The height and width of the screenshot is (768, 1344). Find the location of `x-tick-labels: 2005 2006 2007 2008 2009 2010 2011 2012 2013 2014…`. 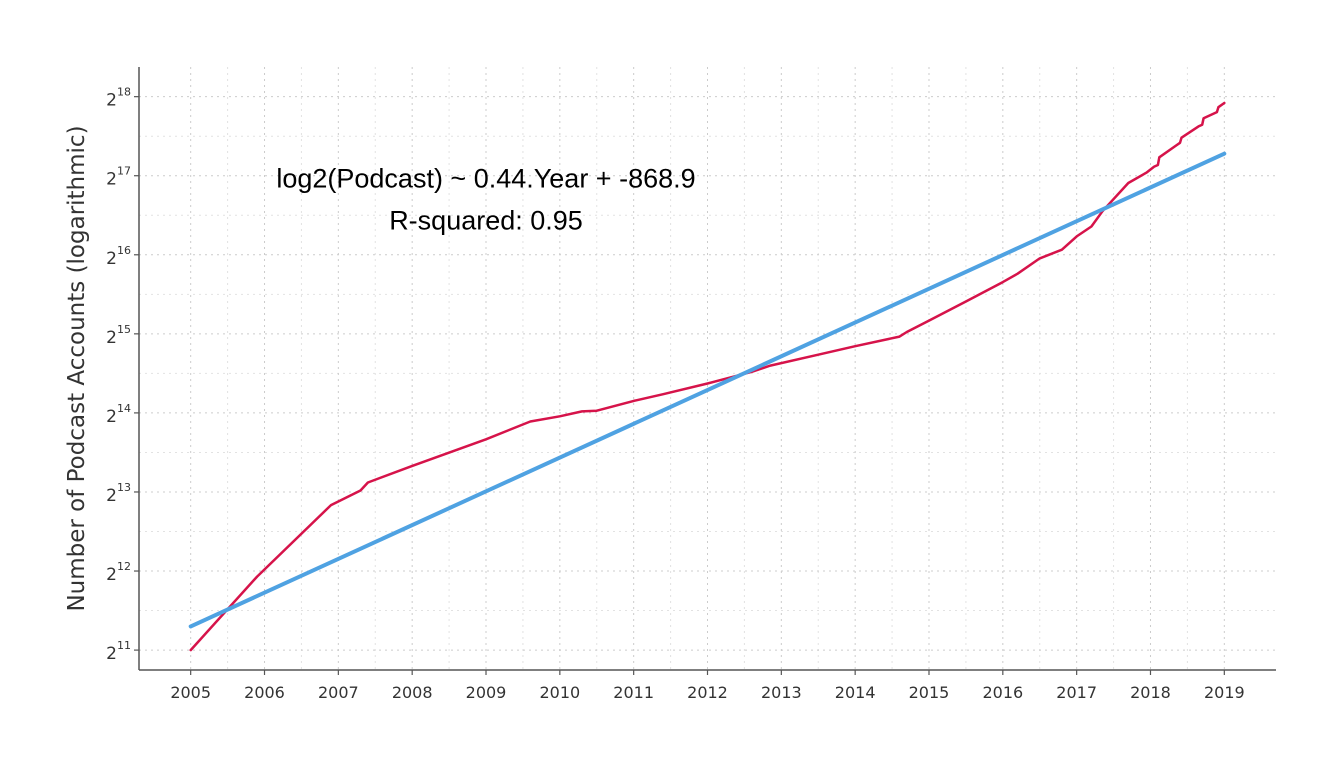

x-tick-labels: 2005 2006 2007 2008 2009 2010 2011 2012 2013 2014… is located at coordinates (707, 692).